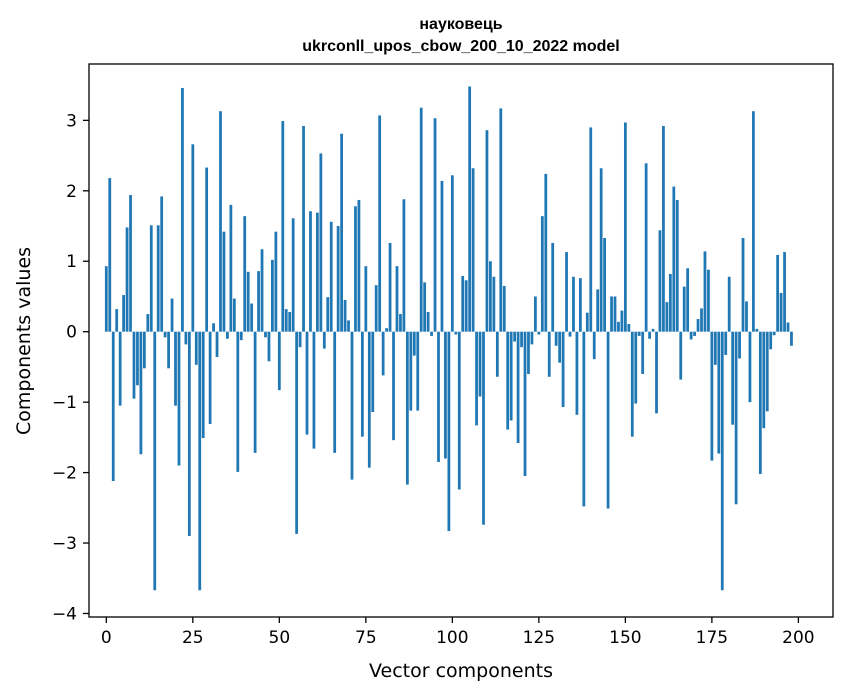 The image size is (847, 696). Describe the element at coordinates (24, 341) in the screenshot. I see `y-axis-label: Components values` at that location.